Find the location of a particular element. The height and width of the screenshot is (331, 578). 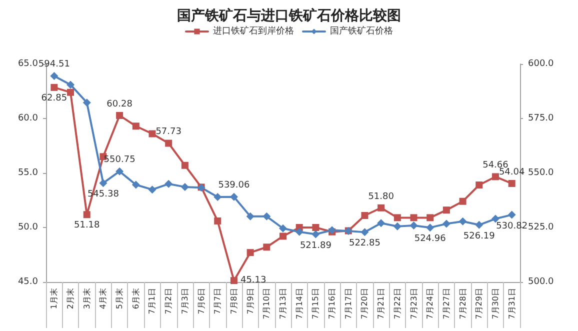

data-label: 526.19 is located at coordinates (479, 236).